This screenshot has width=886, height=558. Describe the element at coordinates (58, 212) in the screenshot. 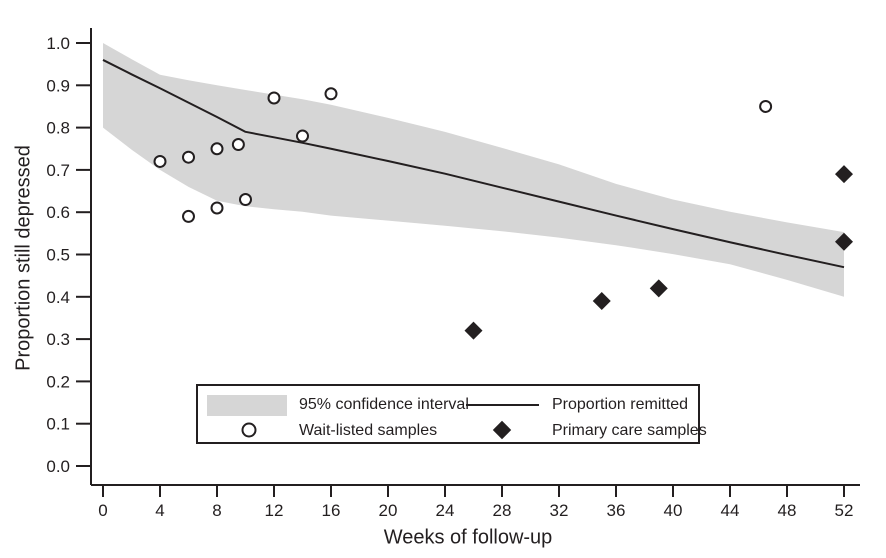

I see `y-tick-label: 0.6` at that location.